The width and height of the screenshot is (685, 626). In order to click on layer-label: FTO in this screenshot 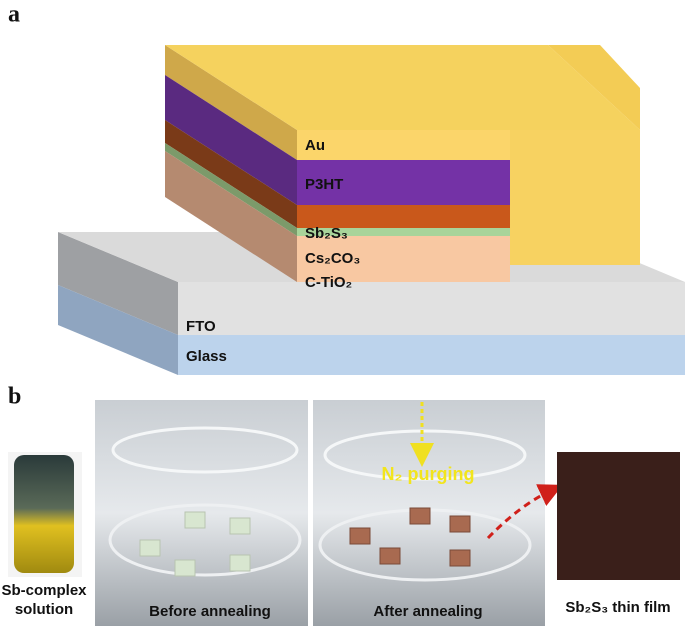, I will do `click(201, 326)`.